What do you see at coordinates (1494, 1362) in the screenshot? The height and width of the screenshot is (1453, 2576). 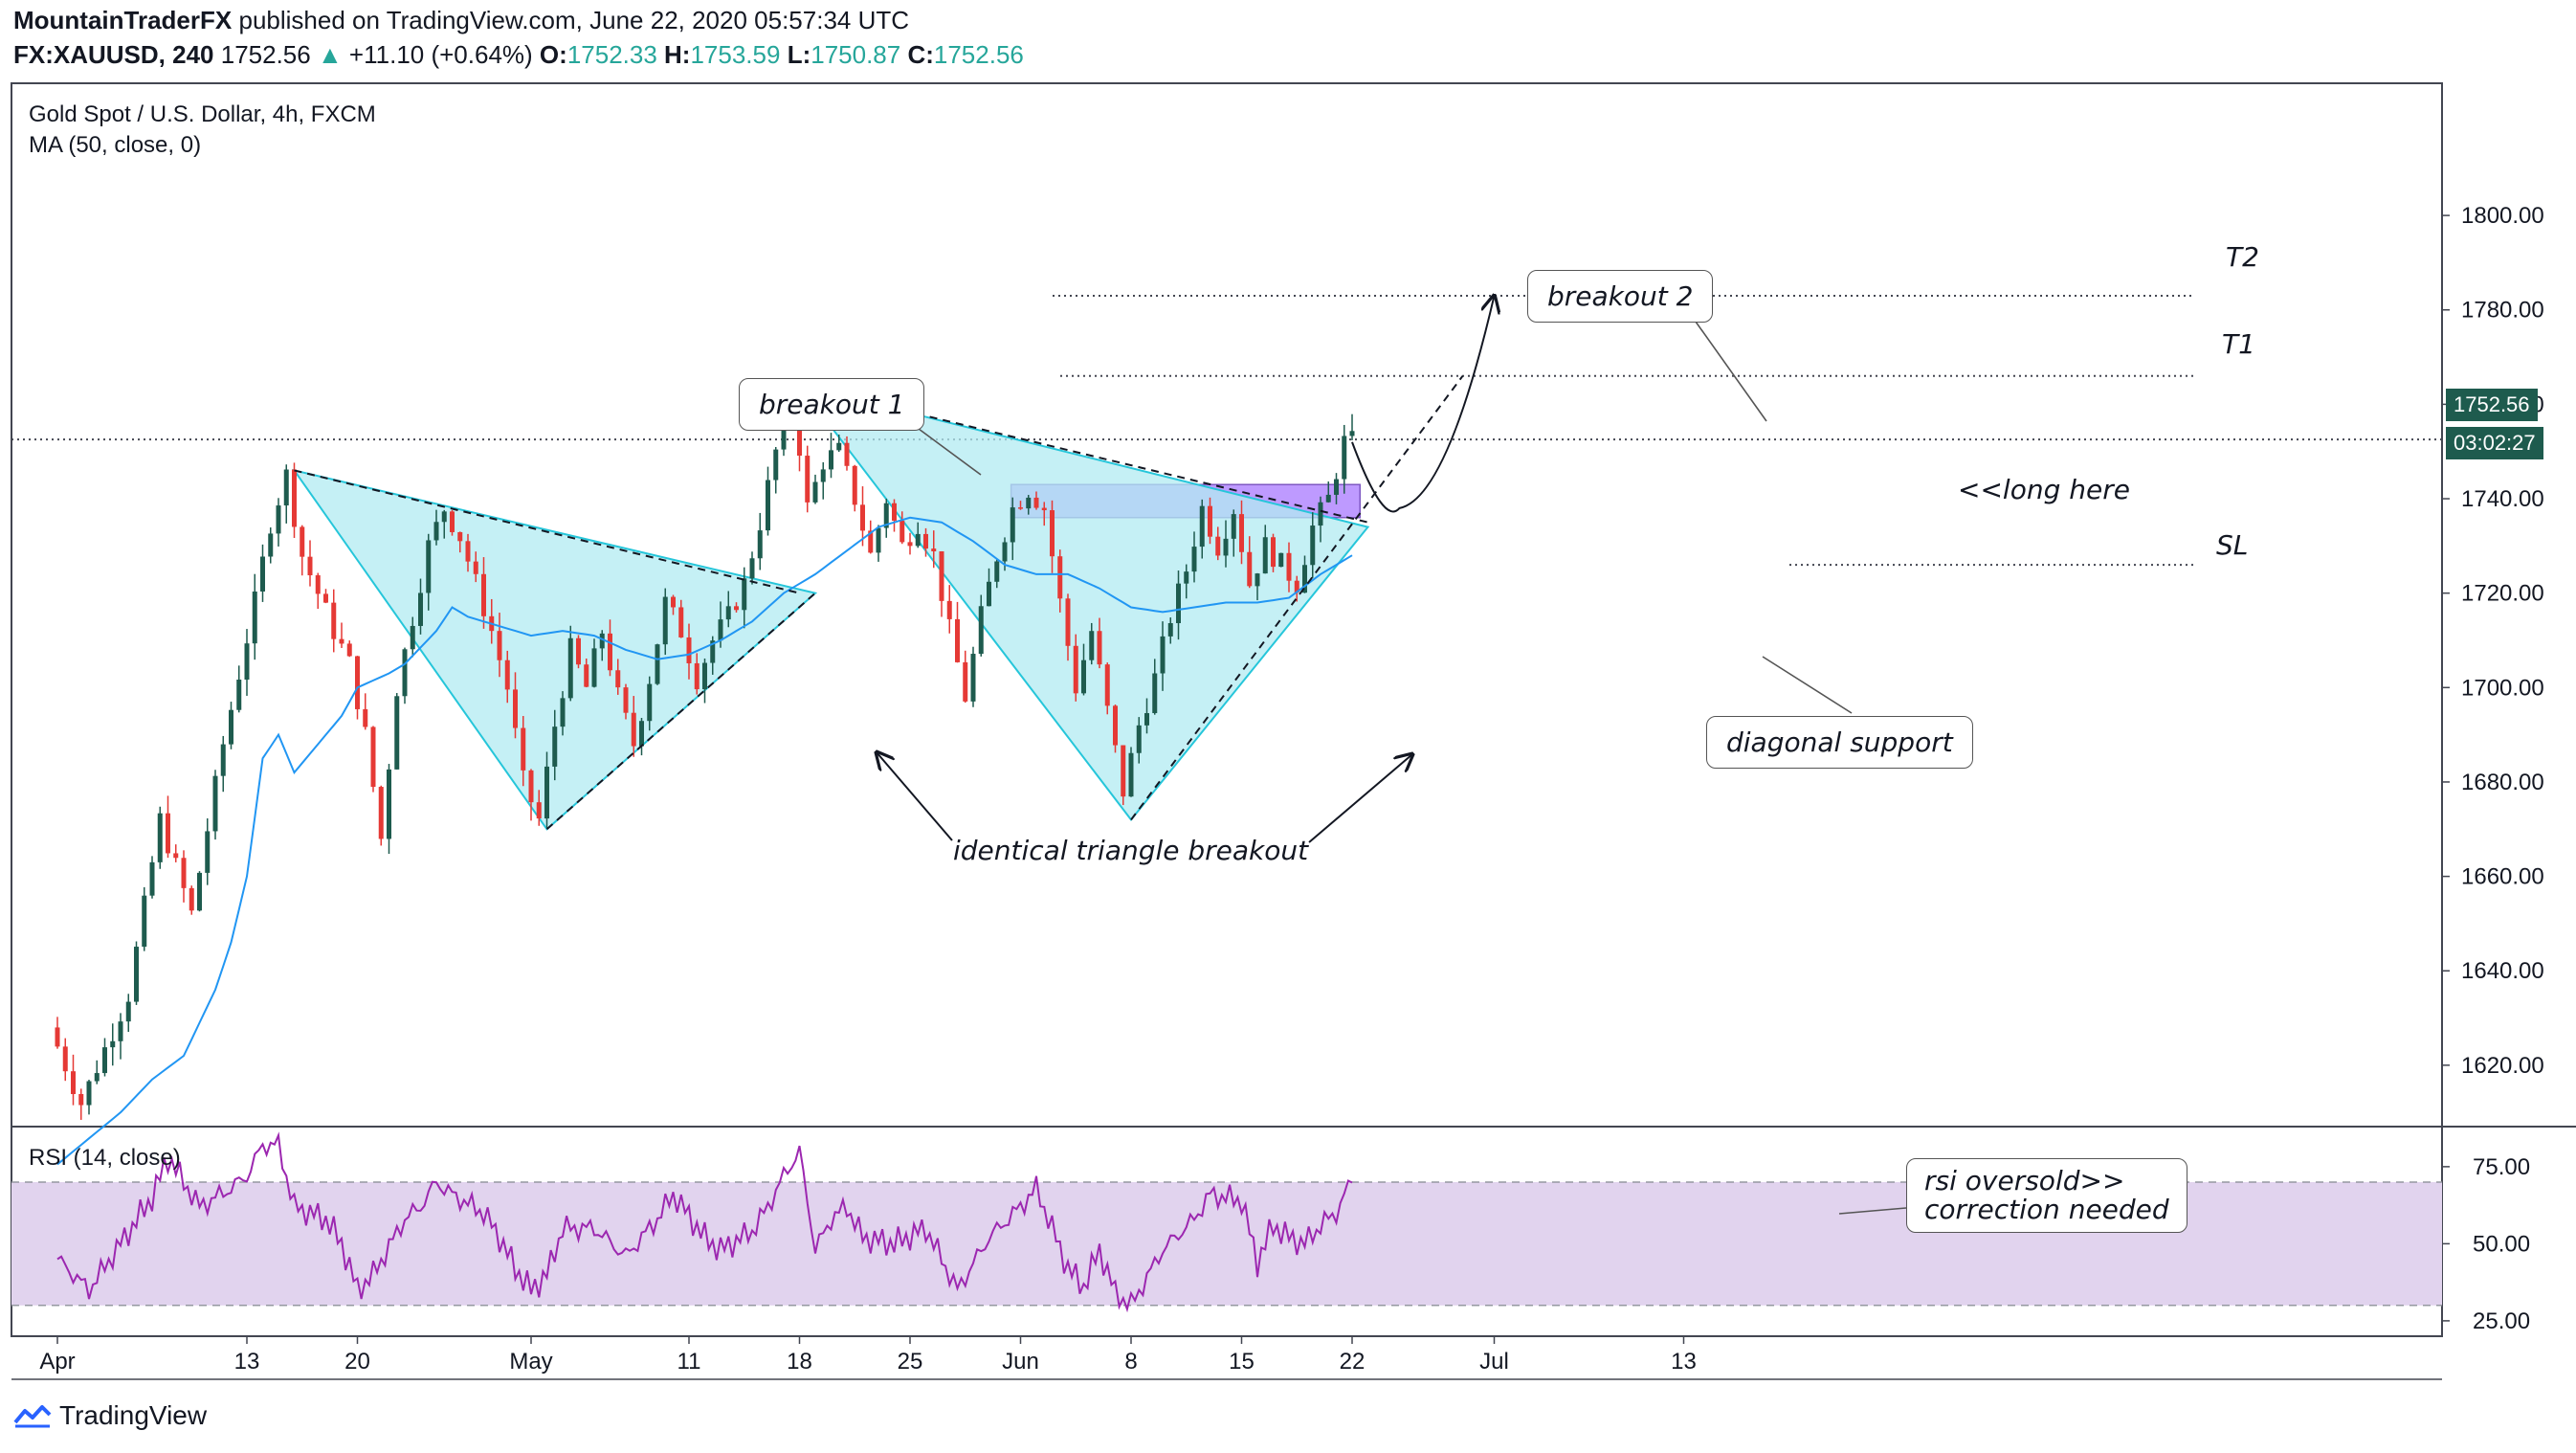 I see `time-tick-label: Jul` at bounding box center [1494, 1362].